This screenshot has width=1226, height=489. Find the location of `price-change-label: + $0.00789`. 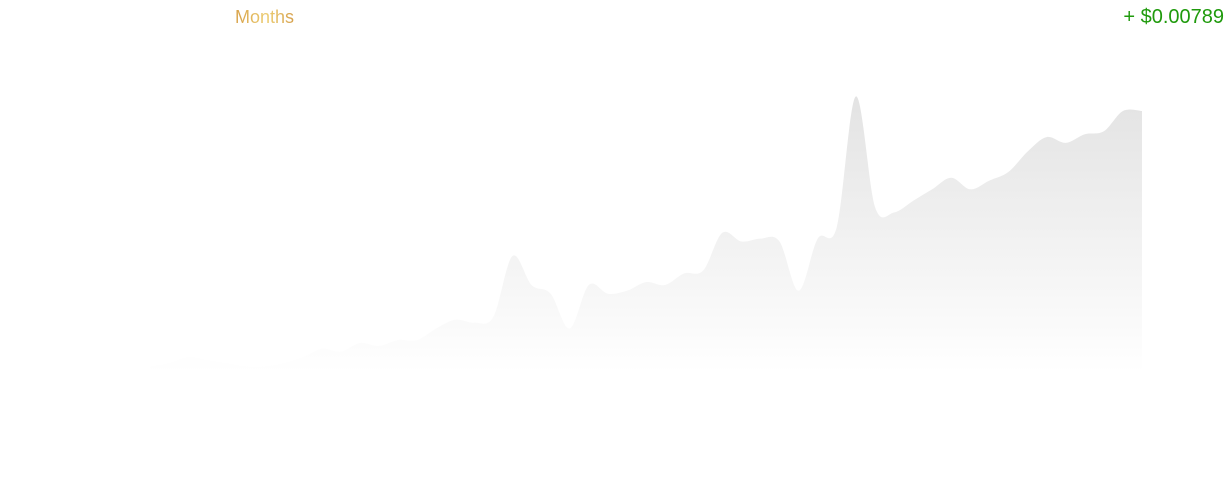

price-change-label: + $0.00789 is located at coordinates (1173, 17).